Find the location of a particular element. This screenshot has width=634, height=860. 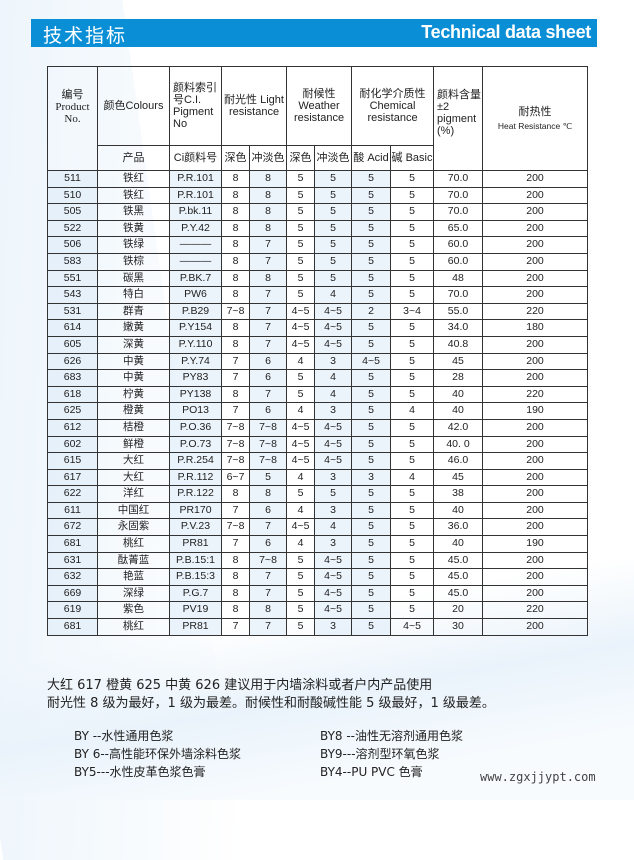

cell-product-no: 612 is located at coordinates (72, 427).